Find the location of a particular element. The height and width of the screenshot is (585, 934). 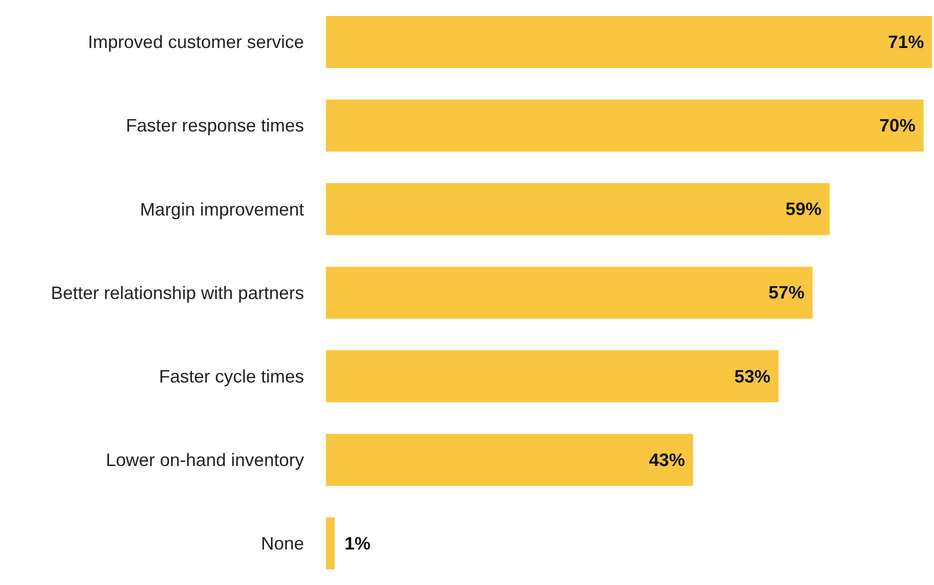

data-label: 57% is located at coordinates (786, 292).